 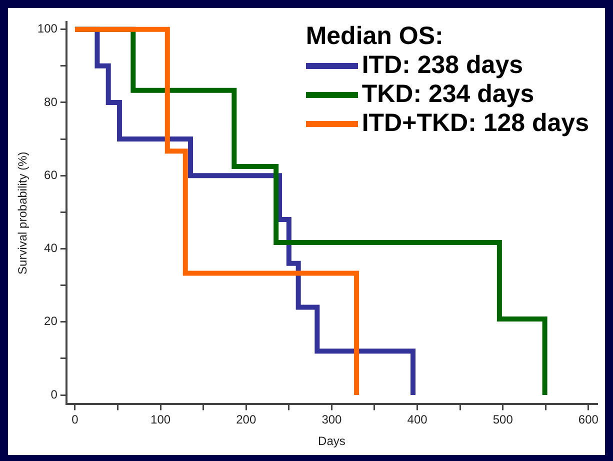 What do you see at coordinates (47, 29) in the screenshot?
I see `y-tick-label: 100` at bounding box center [47, 29].